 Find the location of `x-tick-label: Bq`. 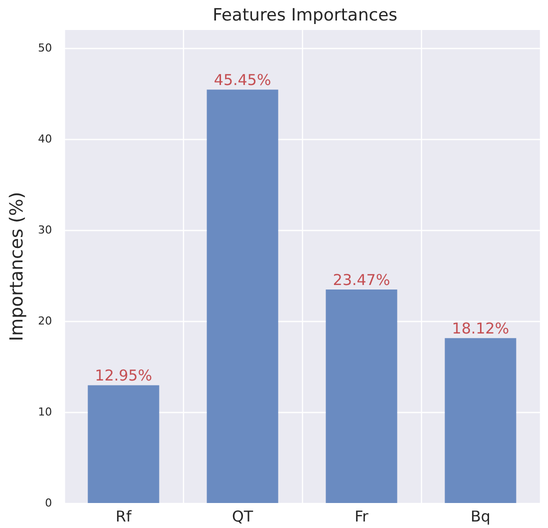

x-tick-label: Bq is located at coordinates (480, 517).